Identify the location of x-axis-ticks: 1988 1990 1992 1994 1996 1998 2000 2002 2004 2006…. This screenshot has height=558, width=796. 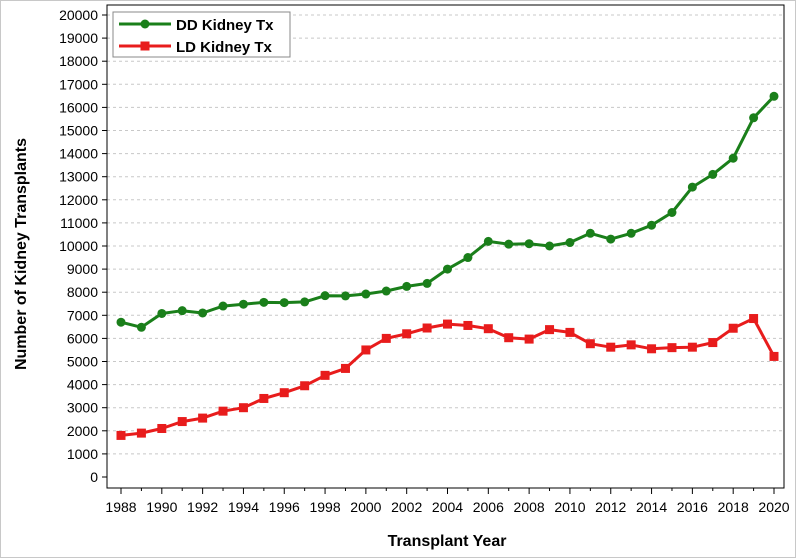
(447, 501).